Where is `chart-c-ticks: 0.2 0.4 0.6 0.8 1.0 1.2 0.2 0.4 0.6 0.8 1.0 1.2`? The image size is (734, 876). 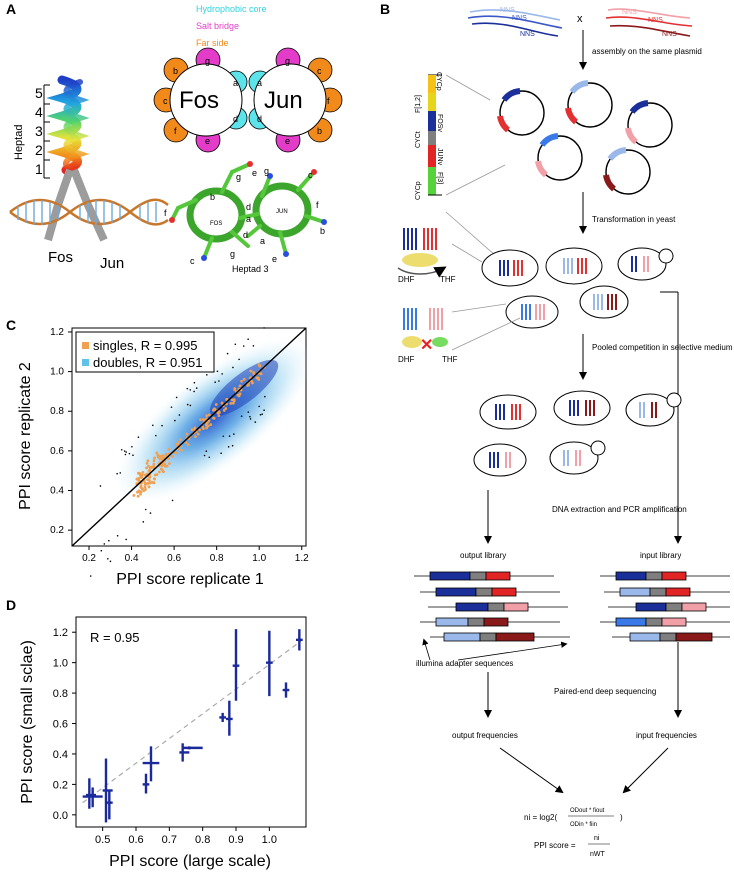
chart-c-ticks: 0.2 0.4 0.6 0.8 1.0 1.2 0.2 0.4 0.6 0.8 1.0 1.2 is located at coordinates (179, 445).